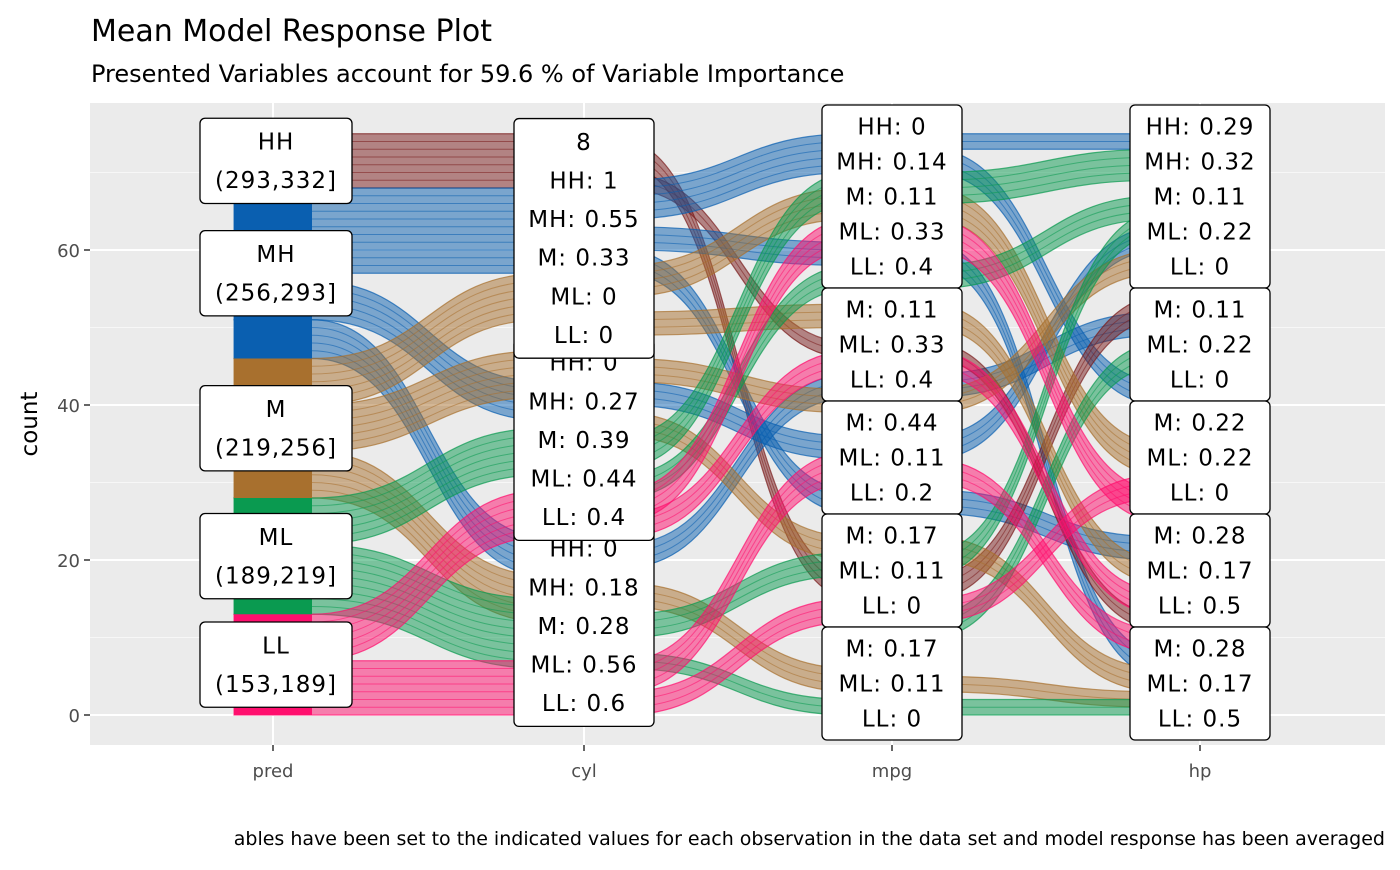 The height and width of the screenshot is (870, 1400). I want to click on label-line: ML, so click(276, 538).